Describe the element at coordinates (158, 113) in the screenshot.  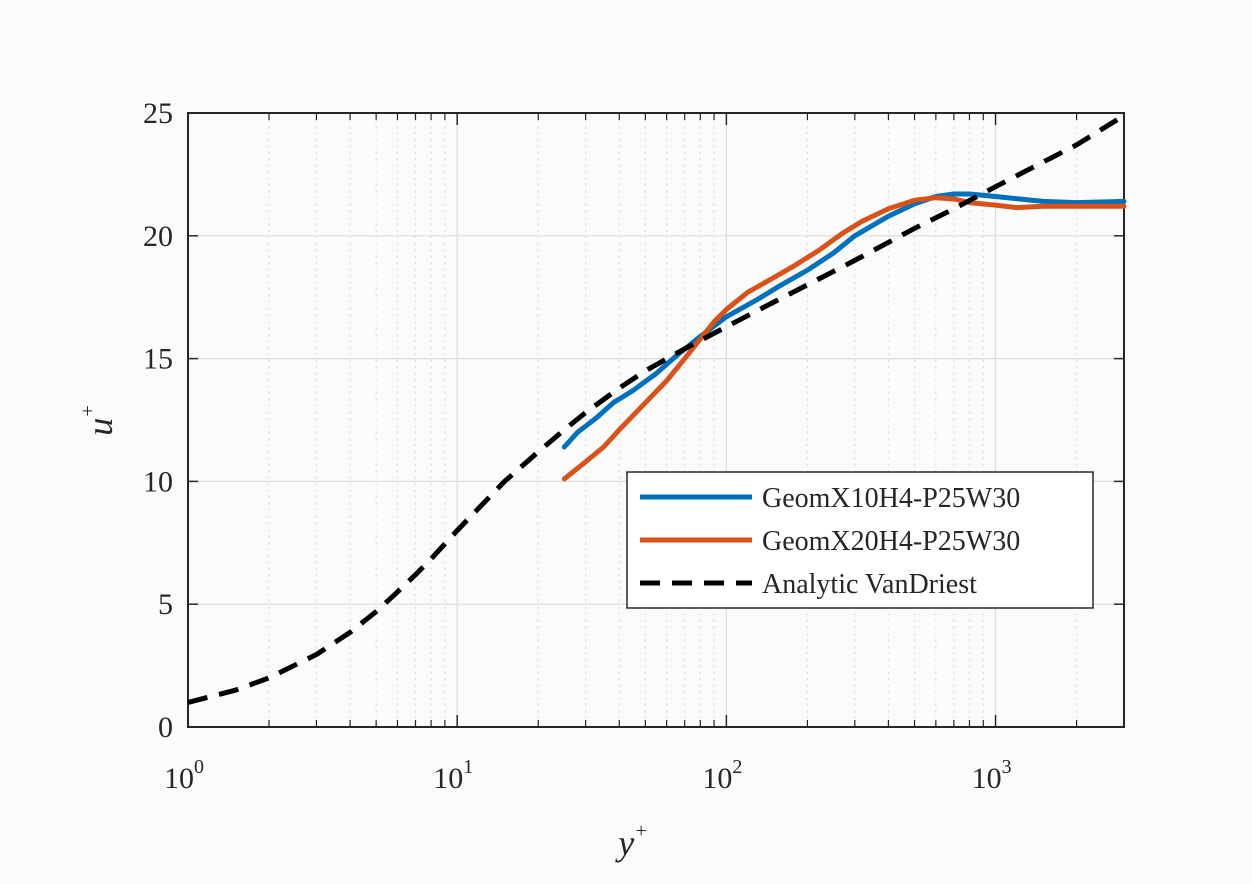
I see `y-tick-label: 25` at that location.